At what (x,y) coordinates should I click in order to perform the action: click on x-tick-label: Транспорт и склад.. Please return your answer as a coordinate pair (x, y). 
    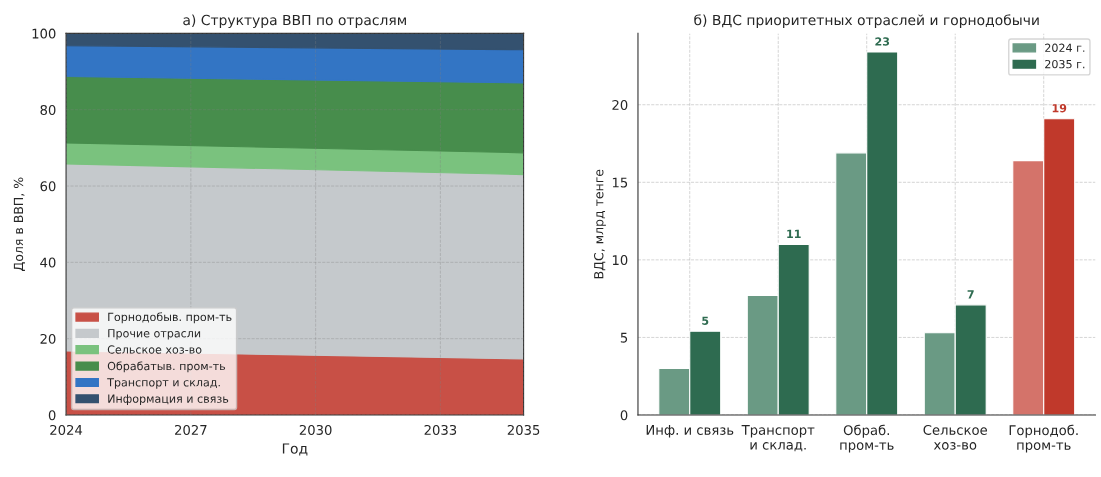
    Looking at the image, I should click on (778, 438).